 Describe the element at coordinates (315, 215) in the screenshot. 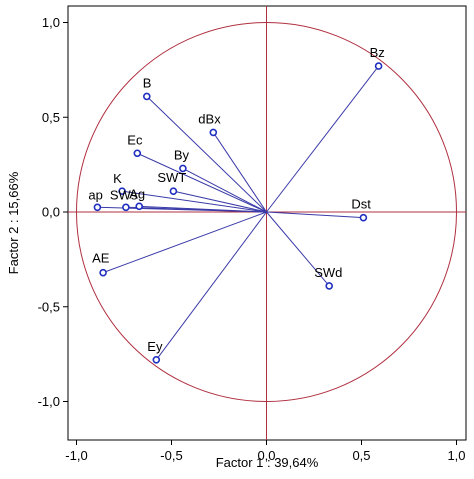

I see `vector-dst` at that location.